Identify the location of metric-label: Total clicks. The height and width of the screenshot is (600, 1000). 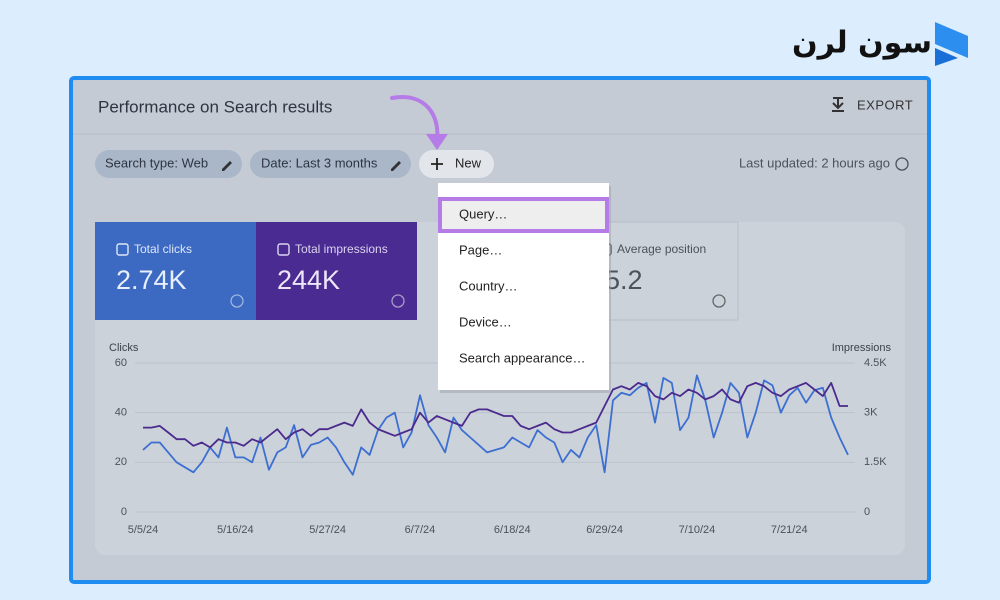
(163, 249).